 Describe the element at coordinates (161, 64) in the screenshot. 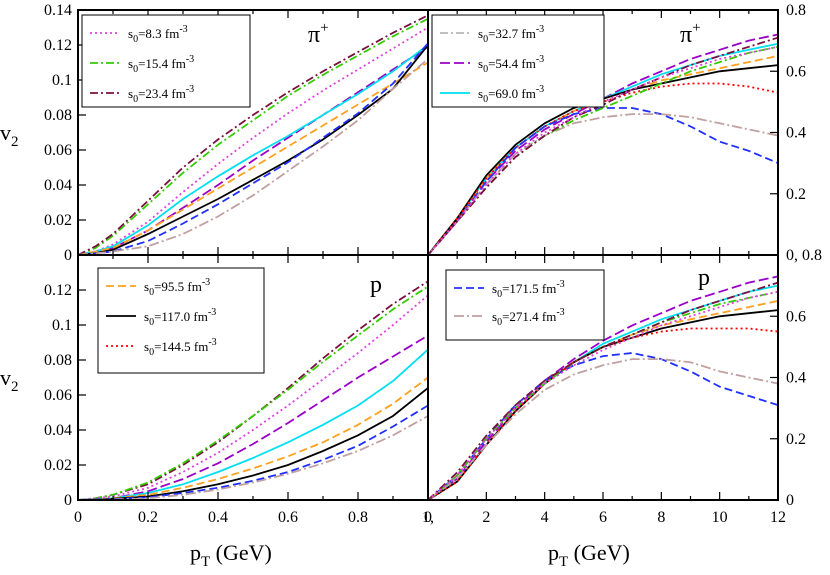

I see `legend-label: s0=15.4 fm-3` at that location.